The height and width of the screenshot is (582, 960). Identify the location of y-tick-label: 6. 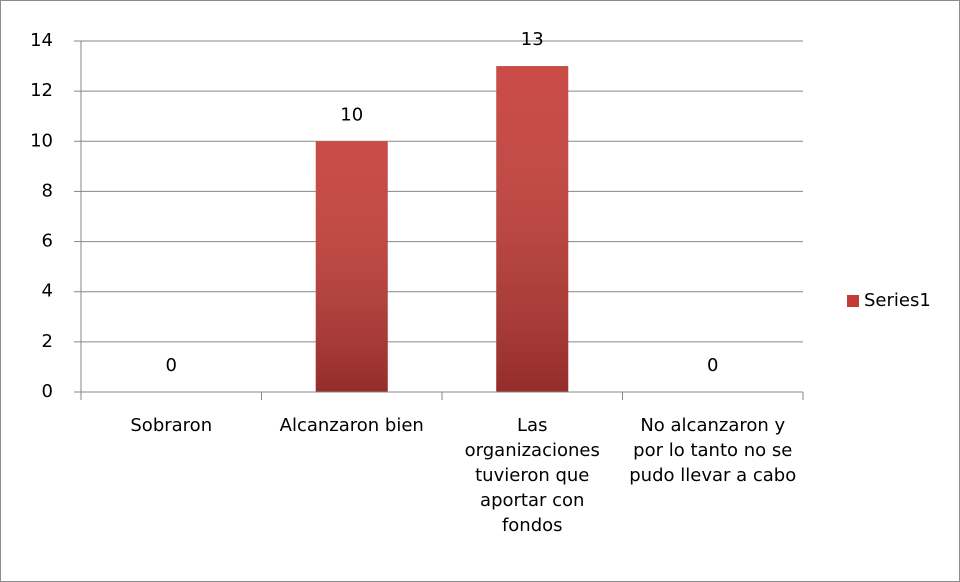
(47, 241).